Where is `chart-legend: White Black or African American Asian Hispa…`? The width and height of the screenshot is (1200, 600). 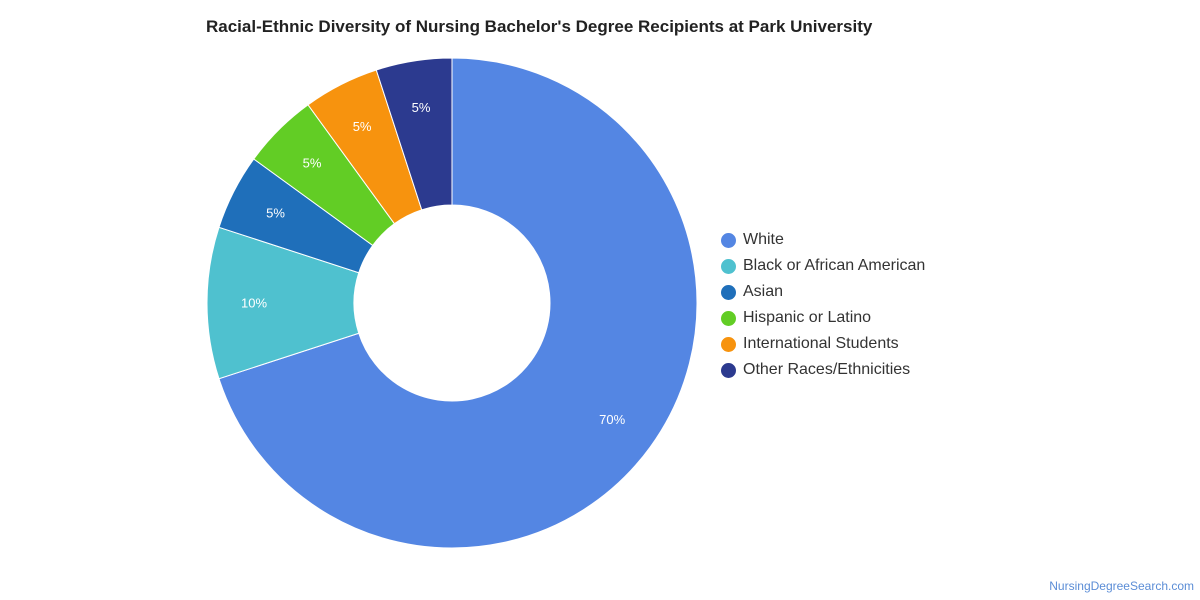 chart-legend: White Black or African American Asian Hispa… is located at coordinates (823, 305).